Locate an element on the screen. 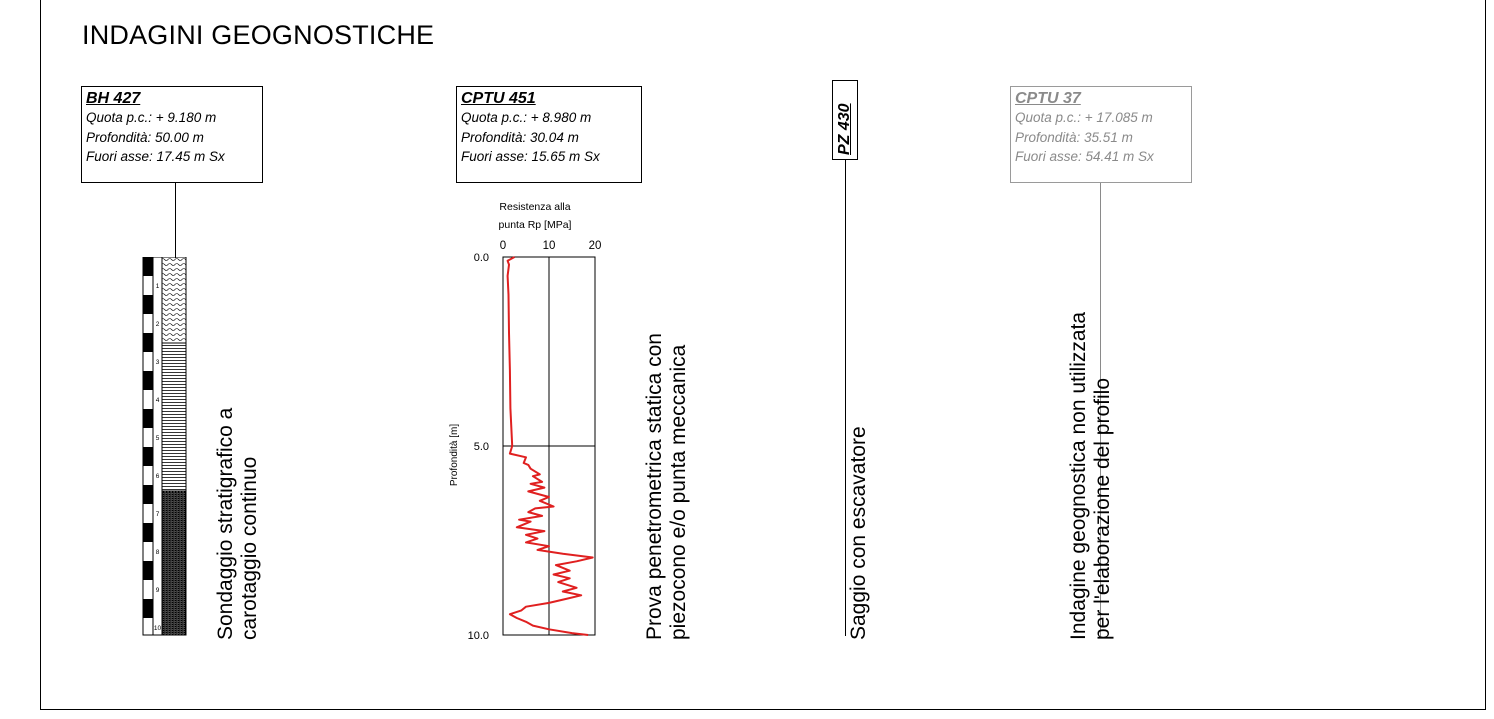 Image resolution: width=1494 pixels, height=719 pixels. cptu-depth: Profondità: 30.04 m is located at coordinates (520, 137).